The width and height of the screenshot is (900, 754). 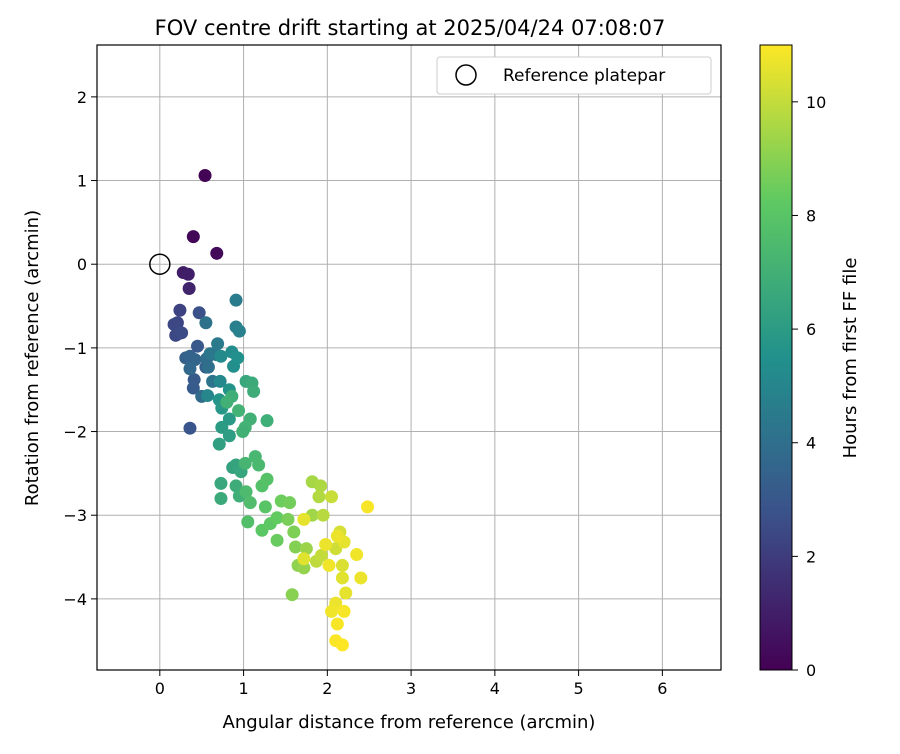 I want to click on x-tick-label: 3, so click(x=411, y=688).